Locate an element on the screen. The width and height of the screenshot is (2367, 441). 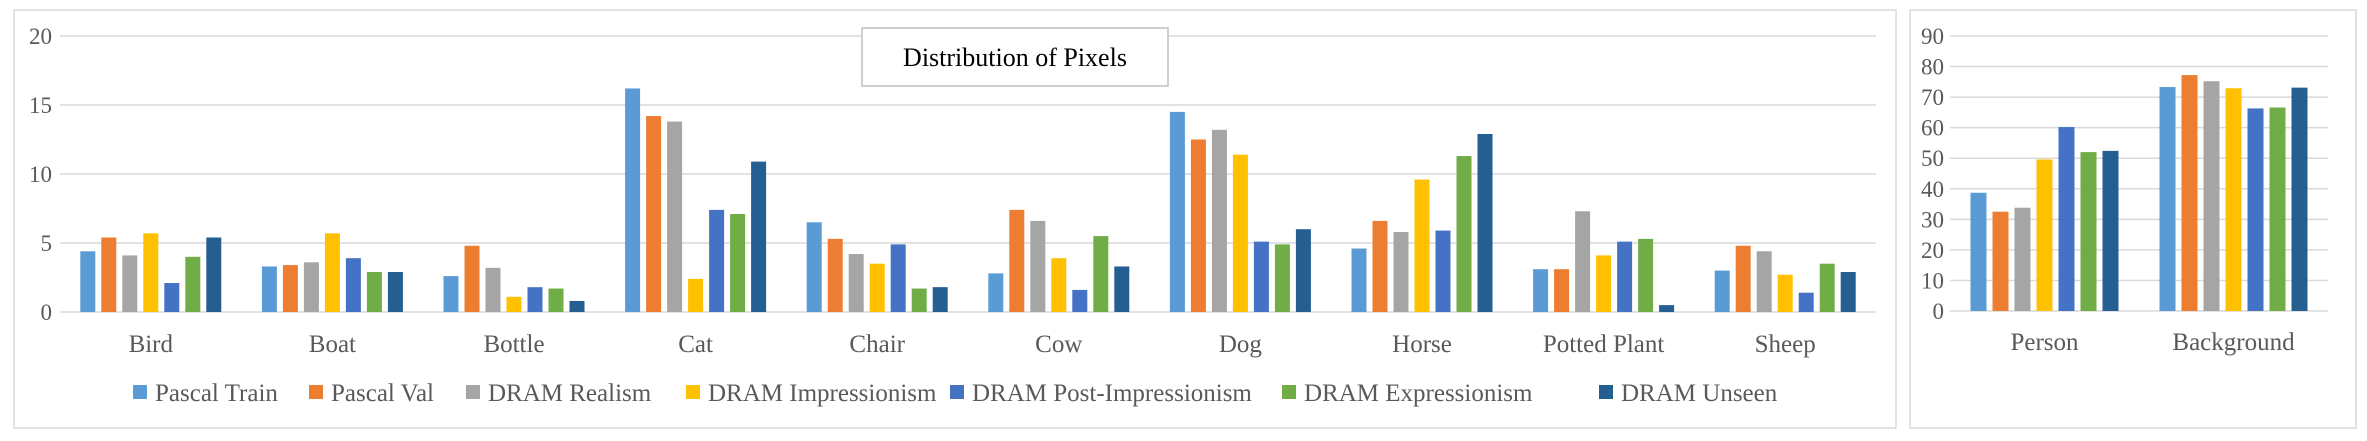
y-tick-label: 30 is located at coordinates (1932, 219).